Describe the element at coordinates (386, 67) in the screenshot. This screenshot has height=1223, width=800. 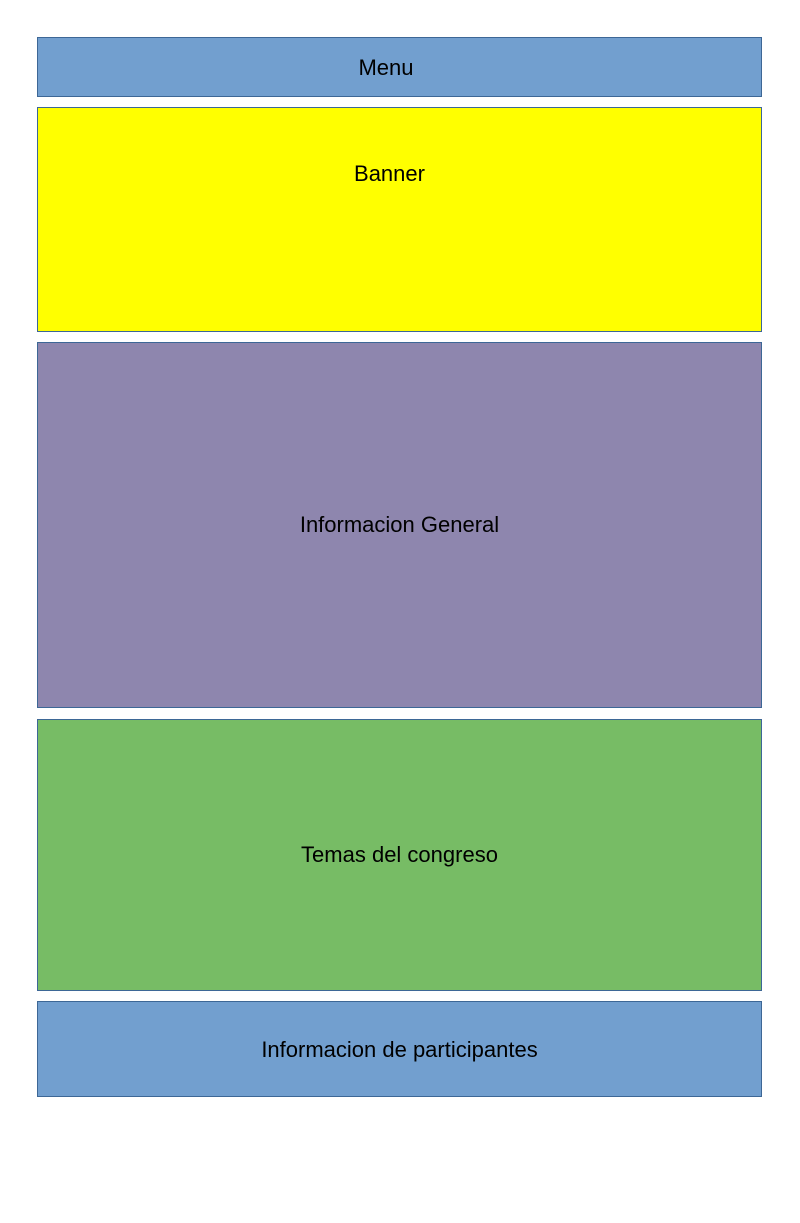
I see `menu-label: Menu` at that location.